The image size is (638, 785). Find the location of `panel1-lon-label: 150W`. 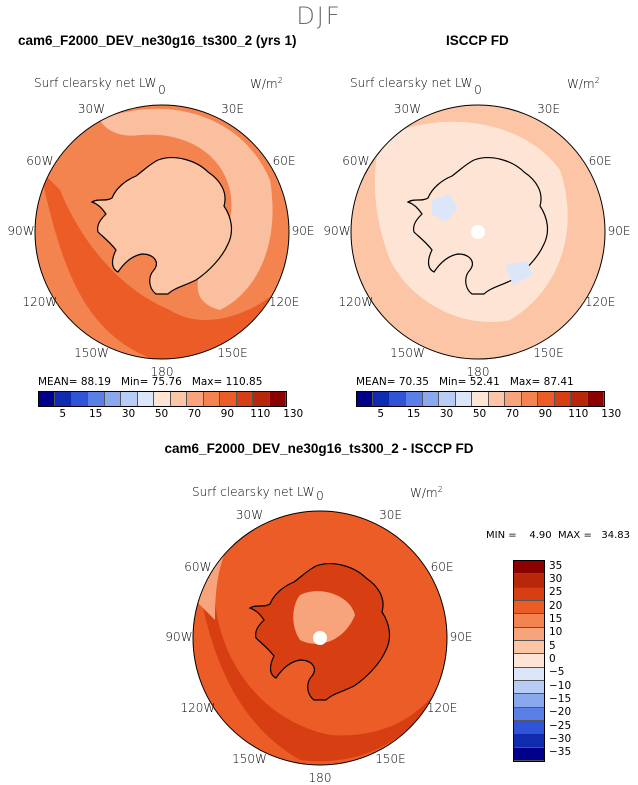

panel1-lon-label: 150W is located at coordinates (91, 353).